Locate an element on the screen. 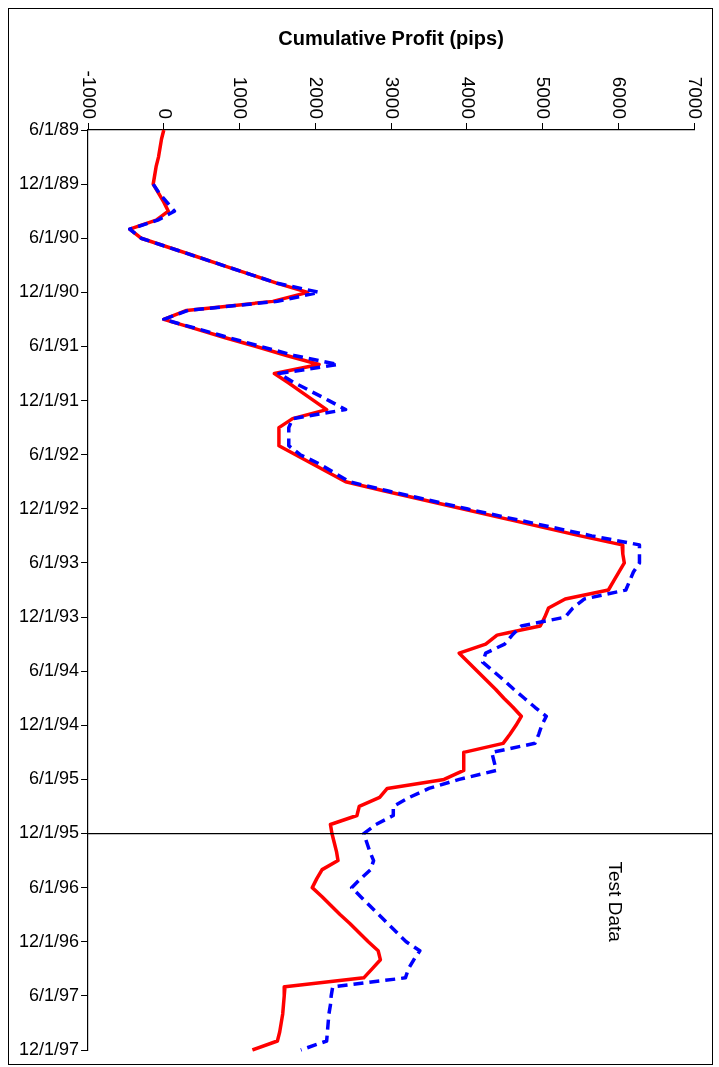  y-tick-label: 12/1/91 is located at coordinates (49, 399).